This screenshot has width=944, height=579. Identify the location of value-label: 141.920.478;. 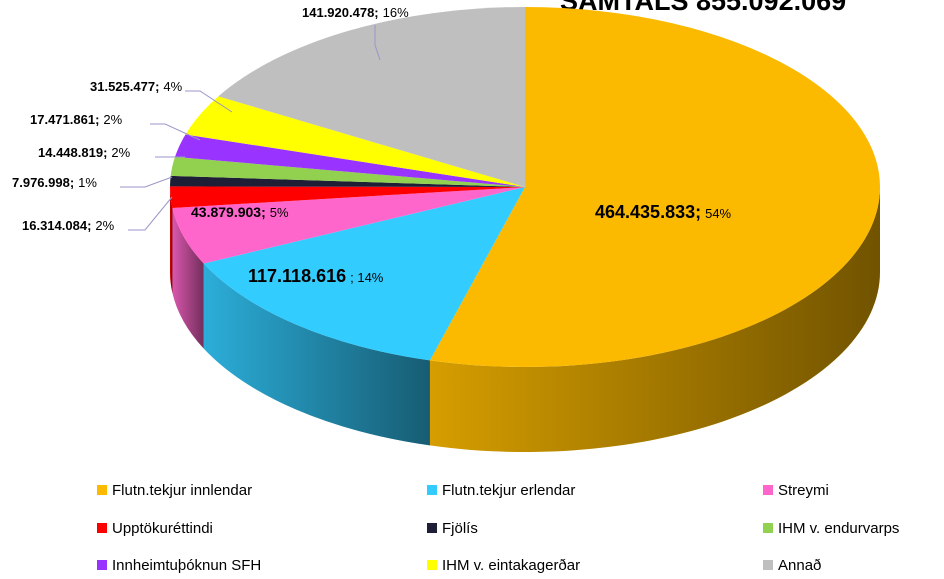
(340, 12).